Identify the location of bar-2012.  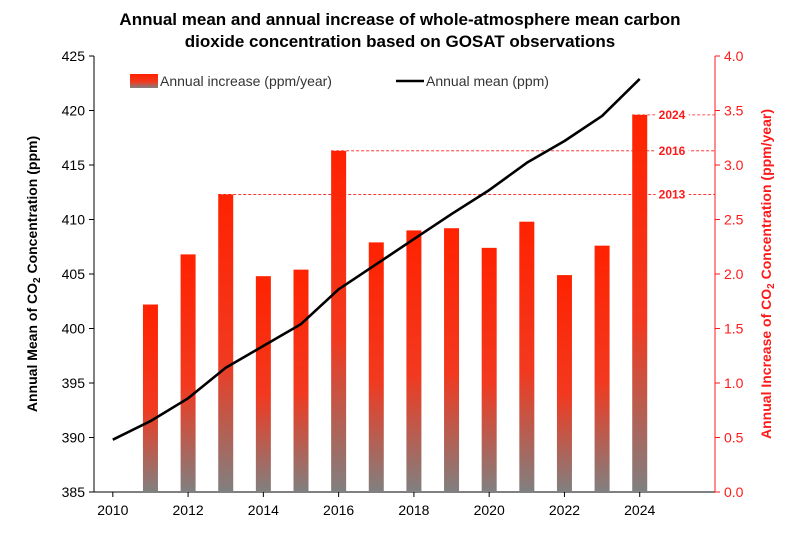
(188, 373).